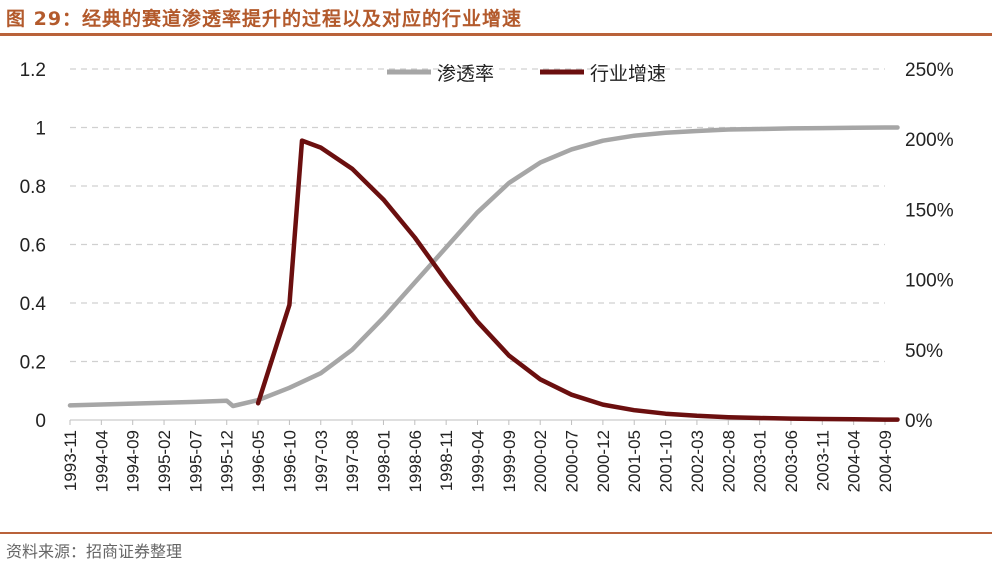  What do you see at coordinates (40, 129) in the screenshot?
I see `left-tick-label: 1` at bounding box center [40, 129].